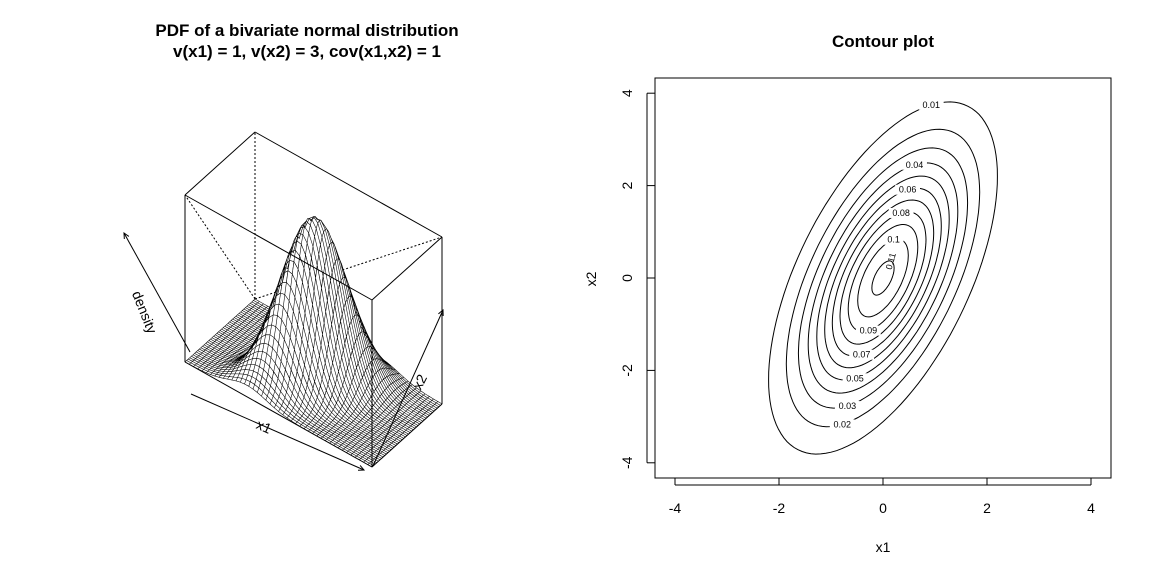  Describe the element at coordinates (627, 370) in the screenshot. I see `y-tick-label: -2` at that location.